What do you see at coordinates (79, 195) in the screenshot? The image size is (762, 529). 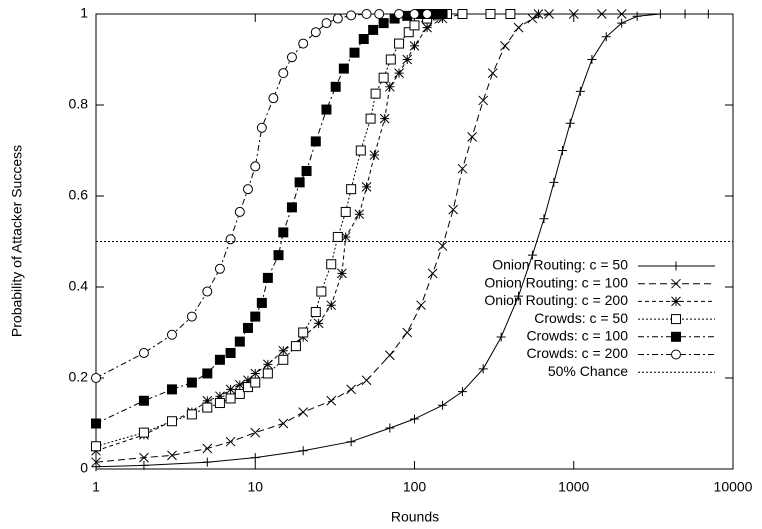 I see `y-tick-label: 0.6` at bounding box center [79, 195].